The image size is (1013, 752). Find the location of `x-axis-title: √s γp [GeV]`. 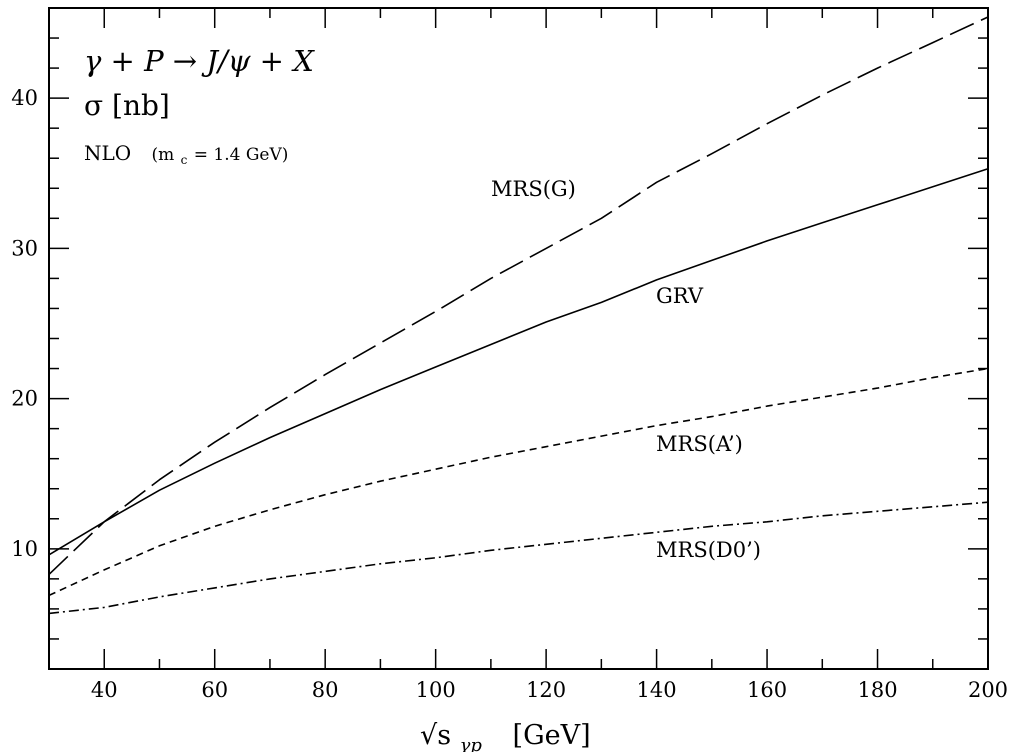

x-axis-title: √s γp [GeV] is located at coordinates (505, 736).